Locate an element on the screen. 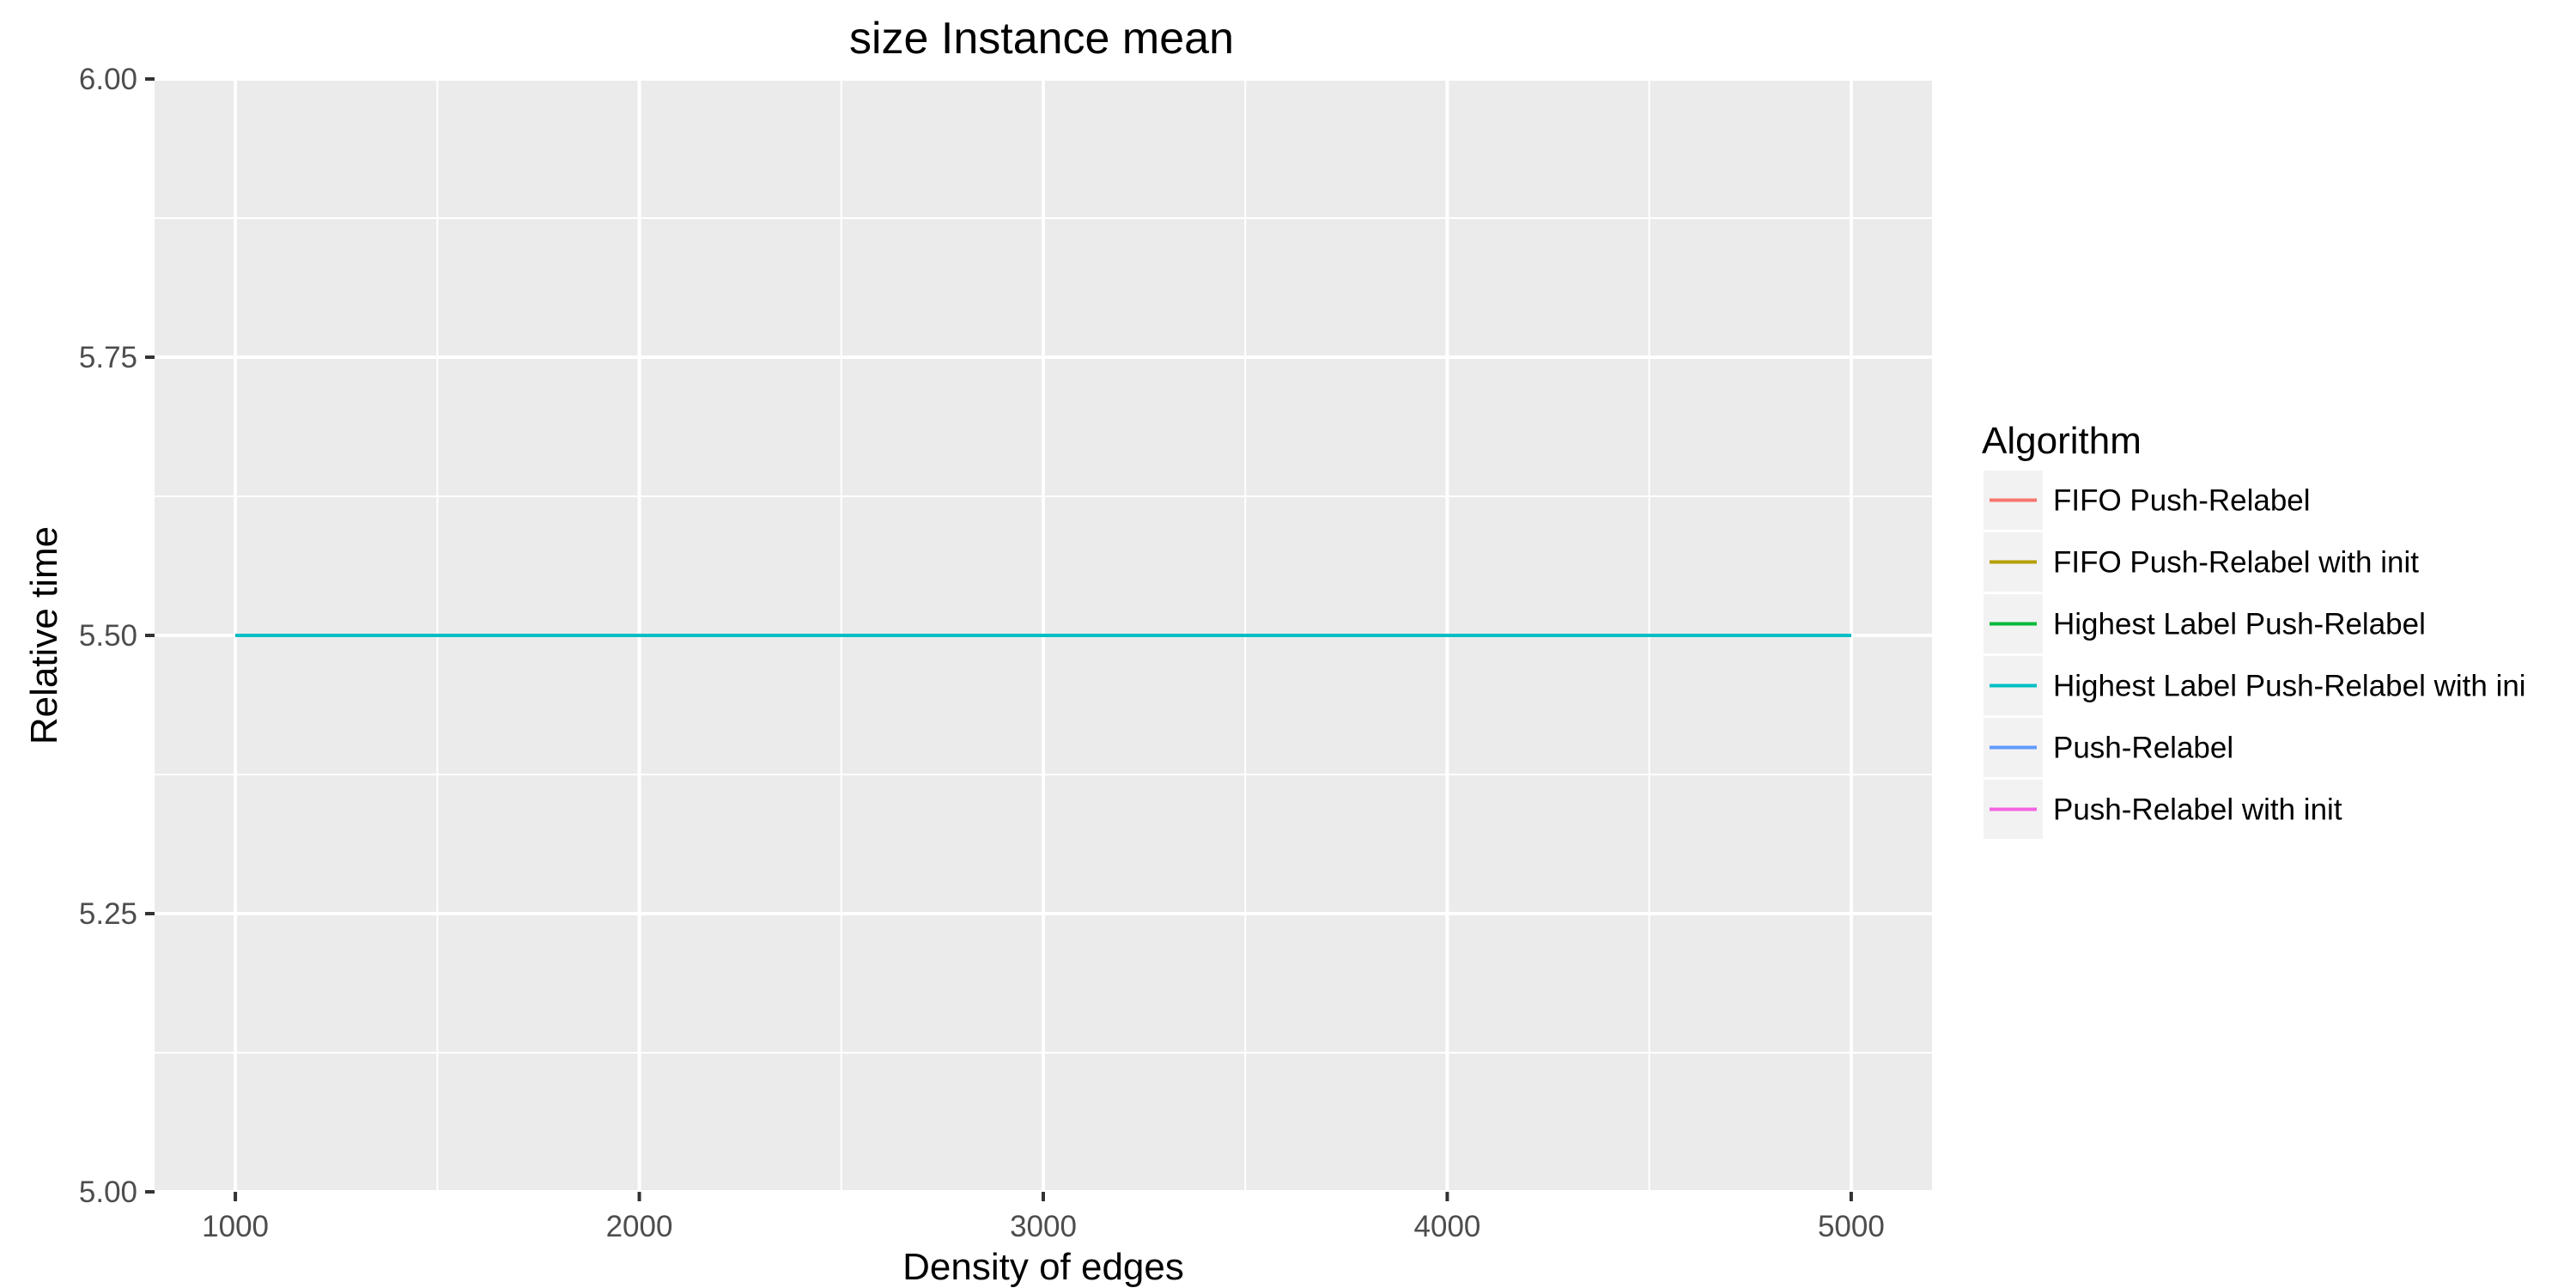  y-tick-label: 5.50 is located at coordinates (108, 636).